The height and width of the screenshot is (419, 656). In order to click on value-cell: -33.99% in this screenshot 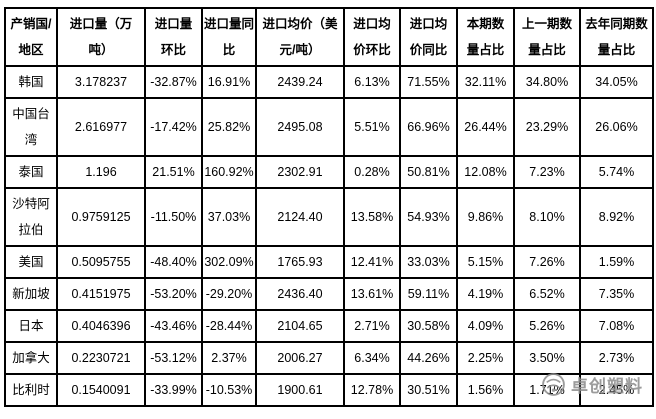, I will do `click(173, 390)`.